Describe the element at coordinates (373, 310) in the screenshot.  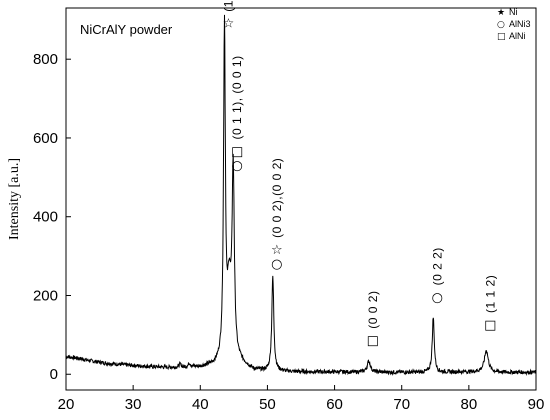
I see `peak-annotation-label: (0 0 2)` at that location.